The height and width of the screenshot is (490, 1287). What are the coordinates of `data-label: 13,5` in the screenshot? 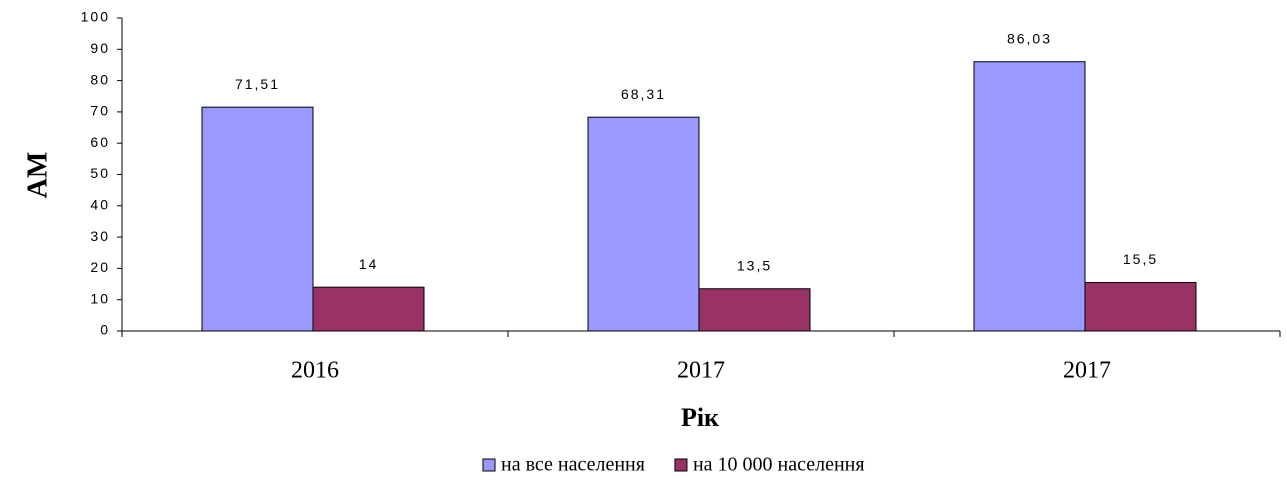 It's located at (754, 265).